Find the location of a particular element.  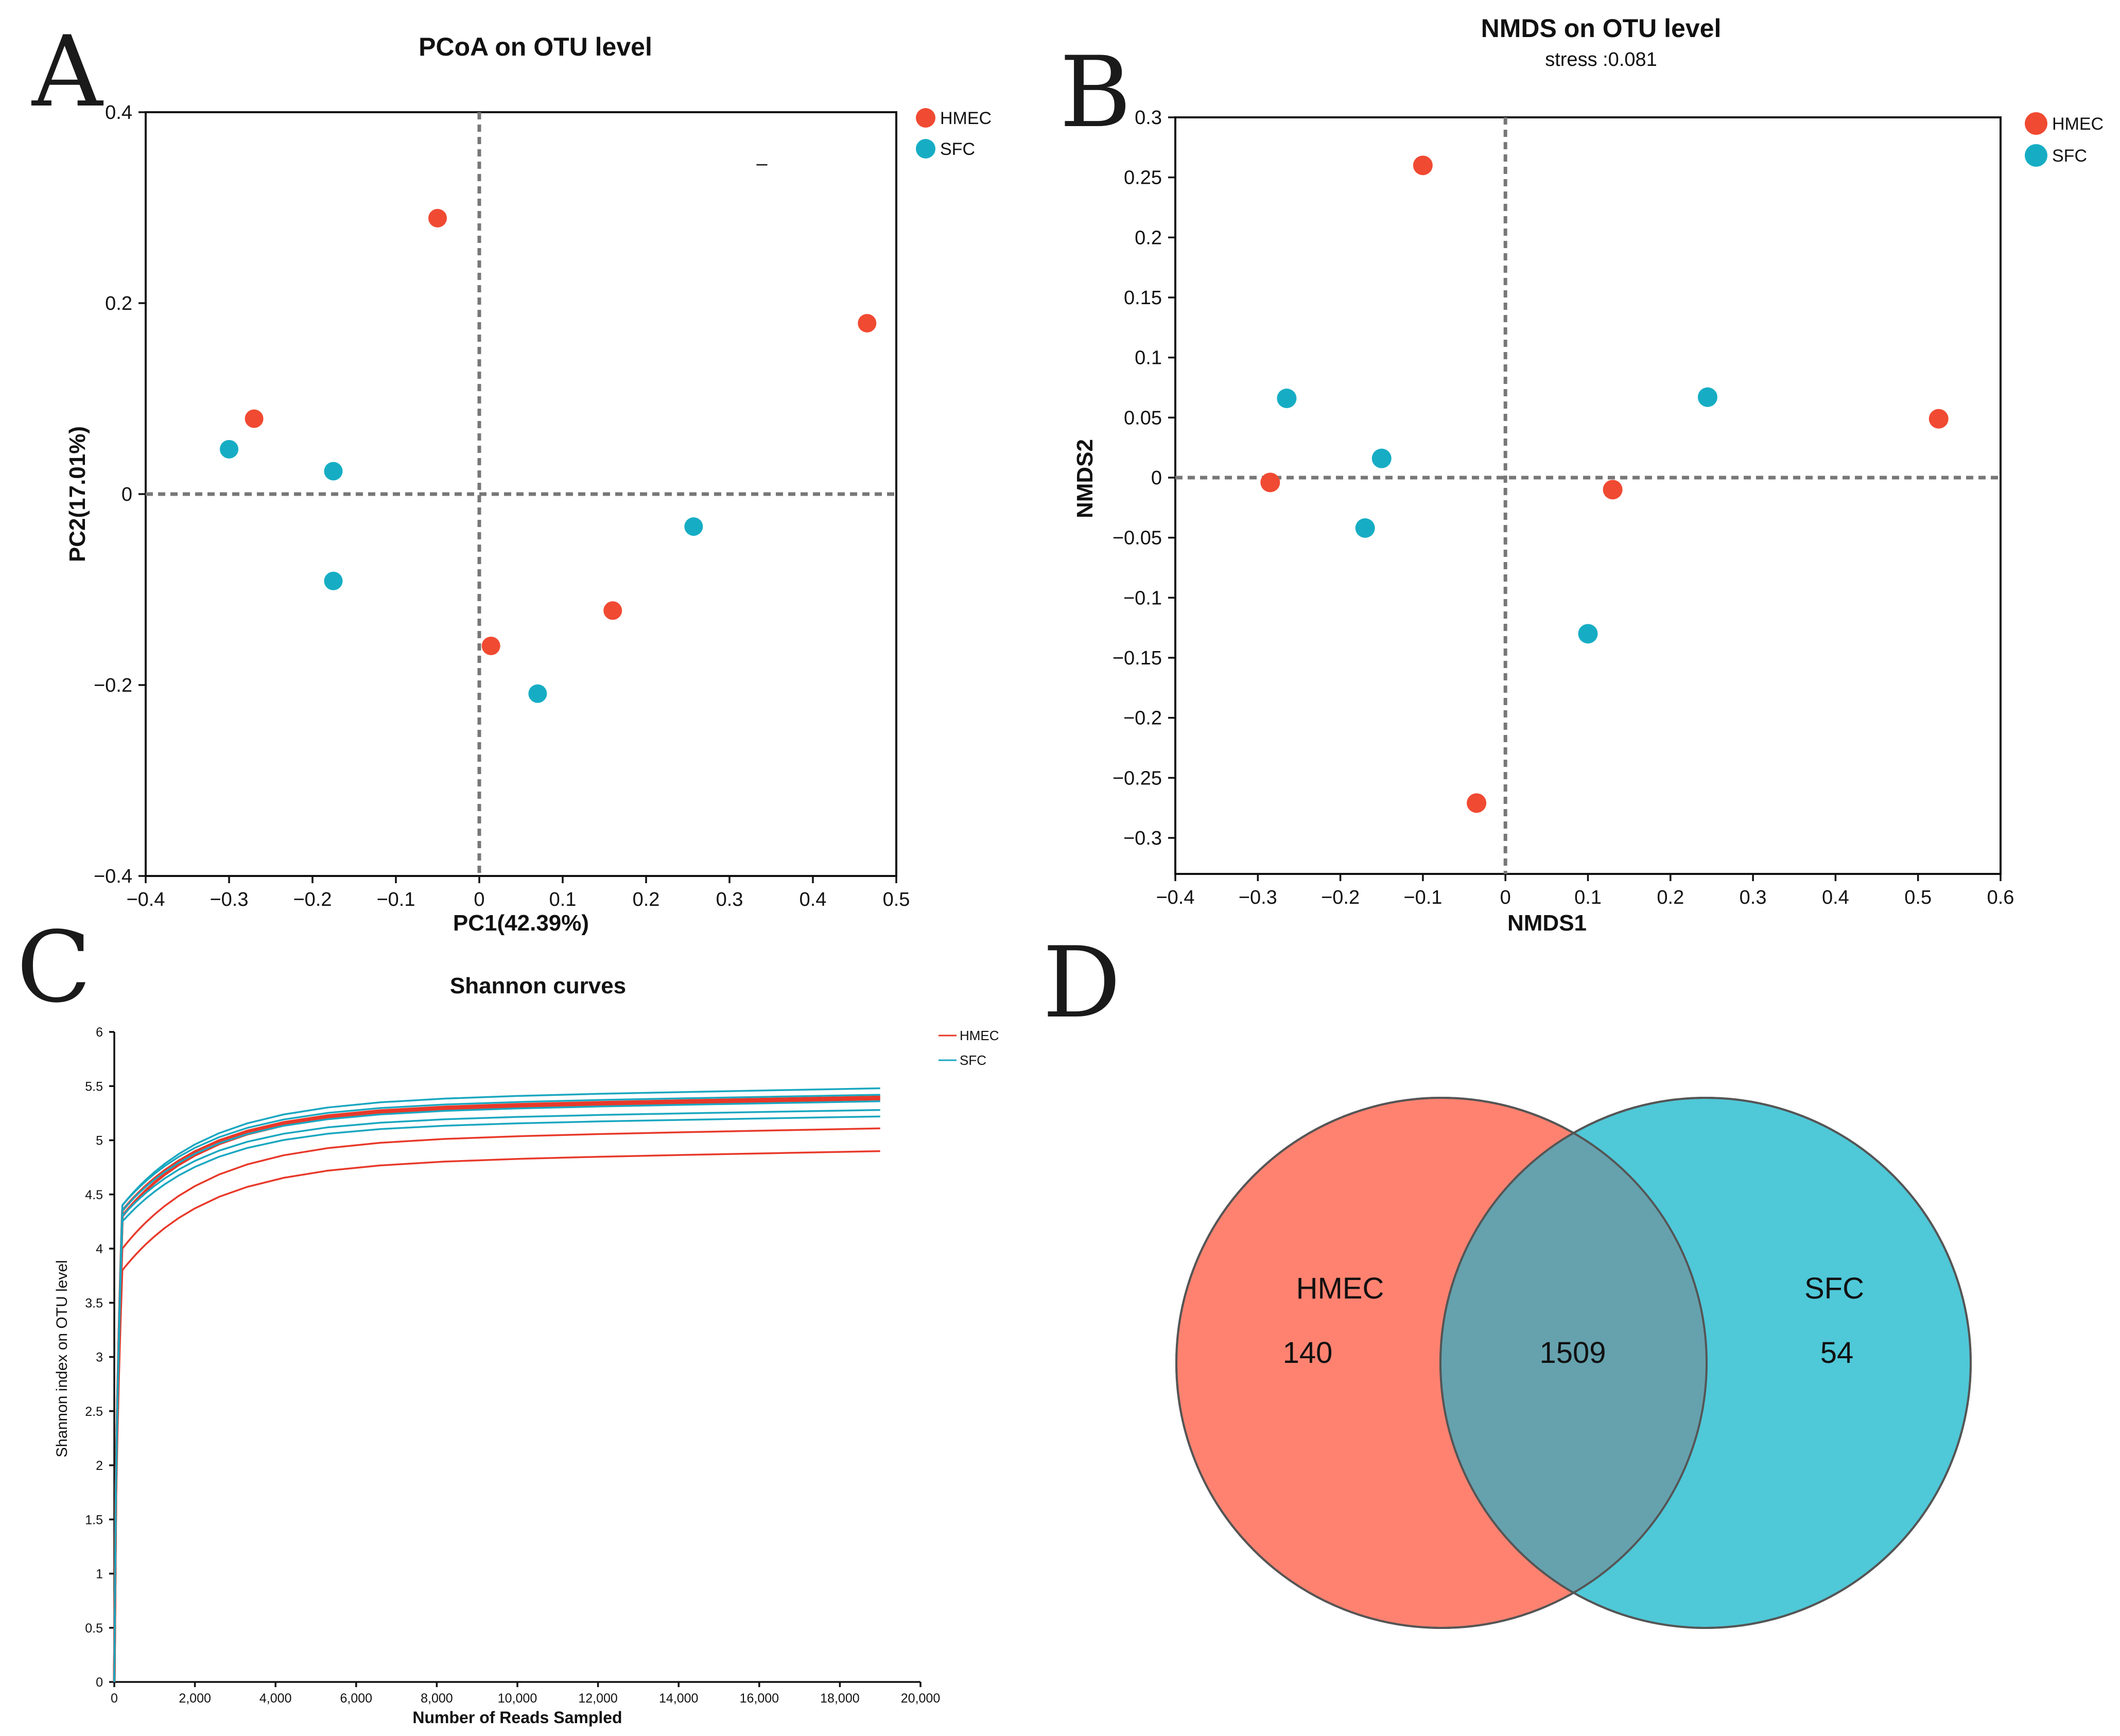

venn-diagram: HMEC 140 1509 SFC 54 is located at coordinates (1573, 1363).